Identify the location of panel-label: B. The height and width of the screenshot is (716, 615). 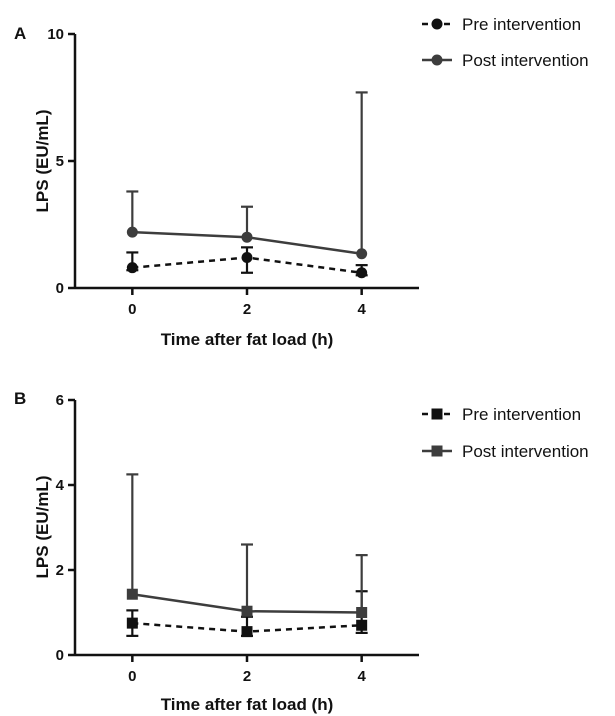
(20, 398).